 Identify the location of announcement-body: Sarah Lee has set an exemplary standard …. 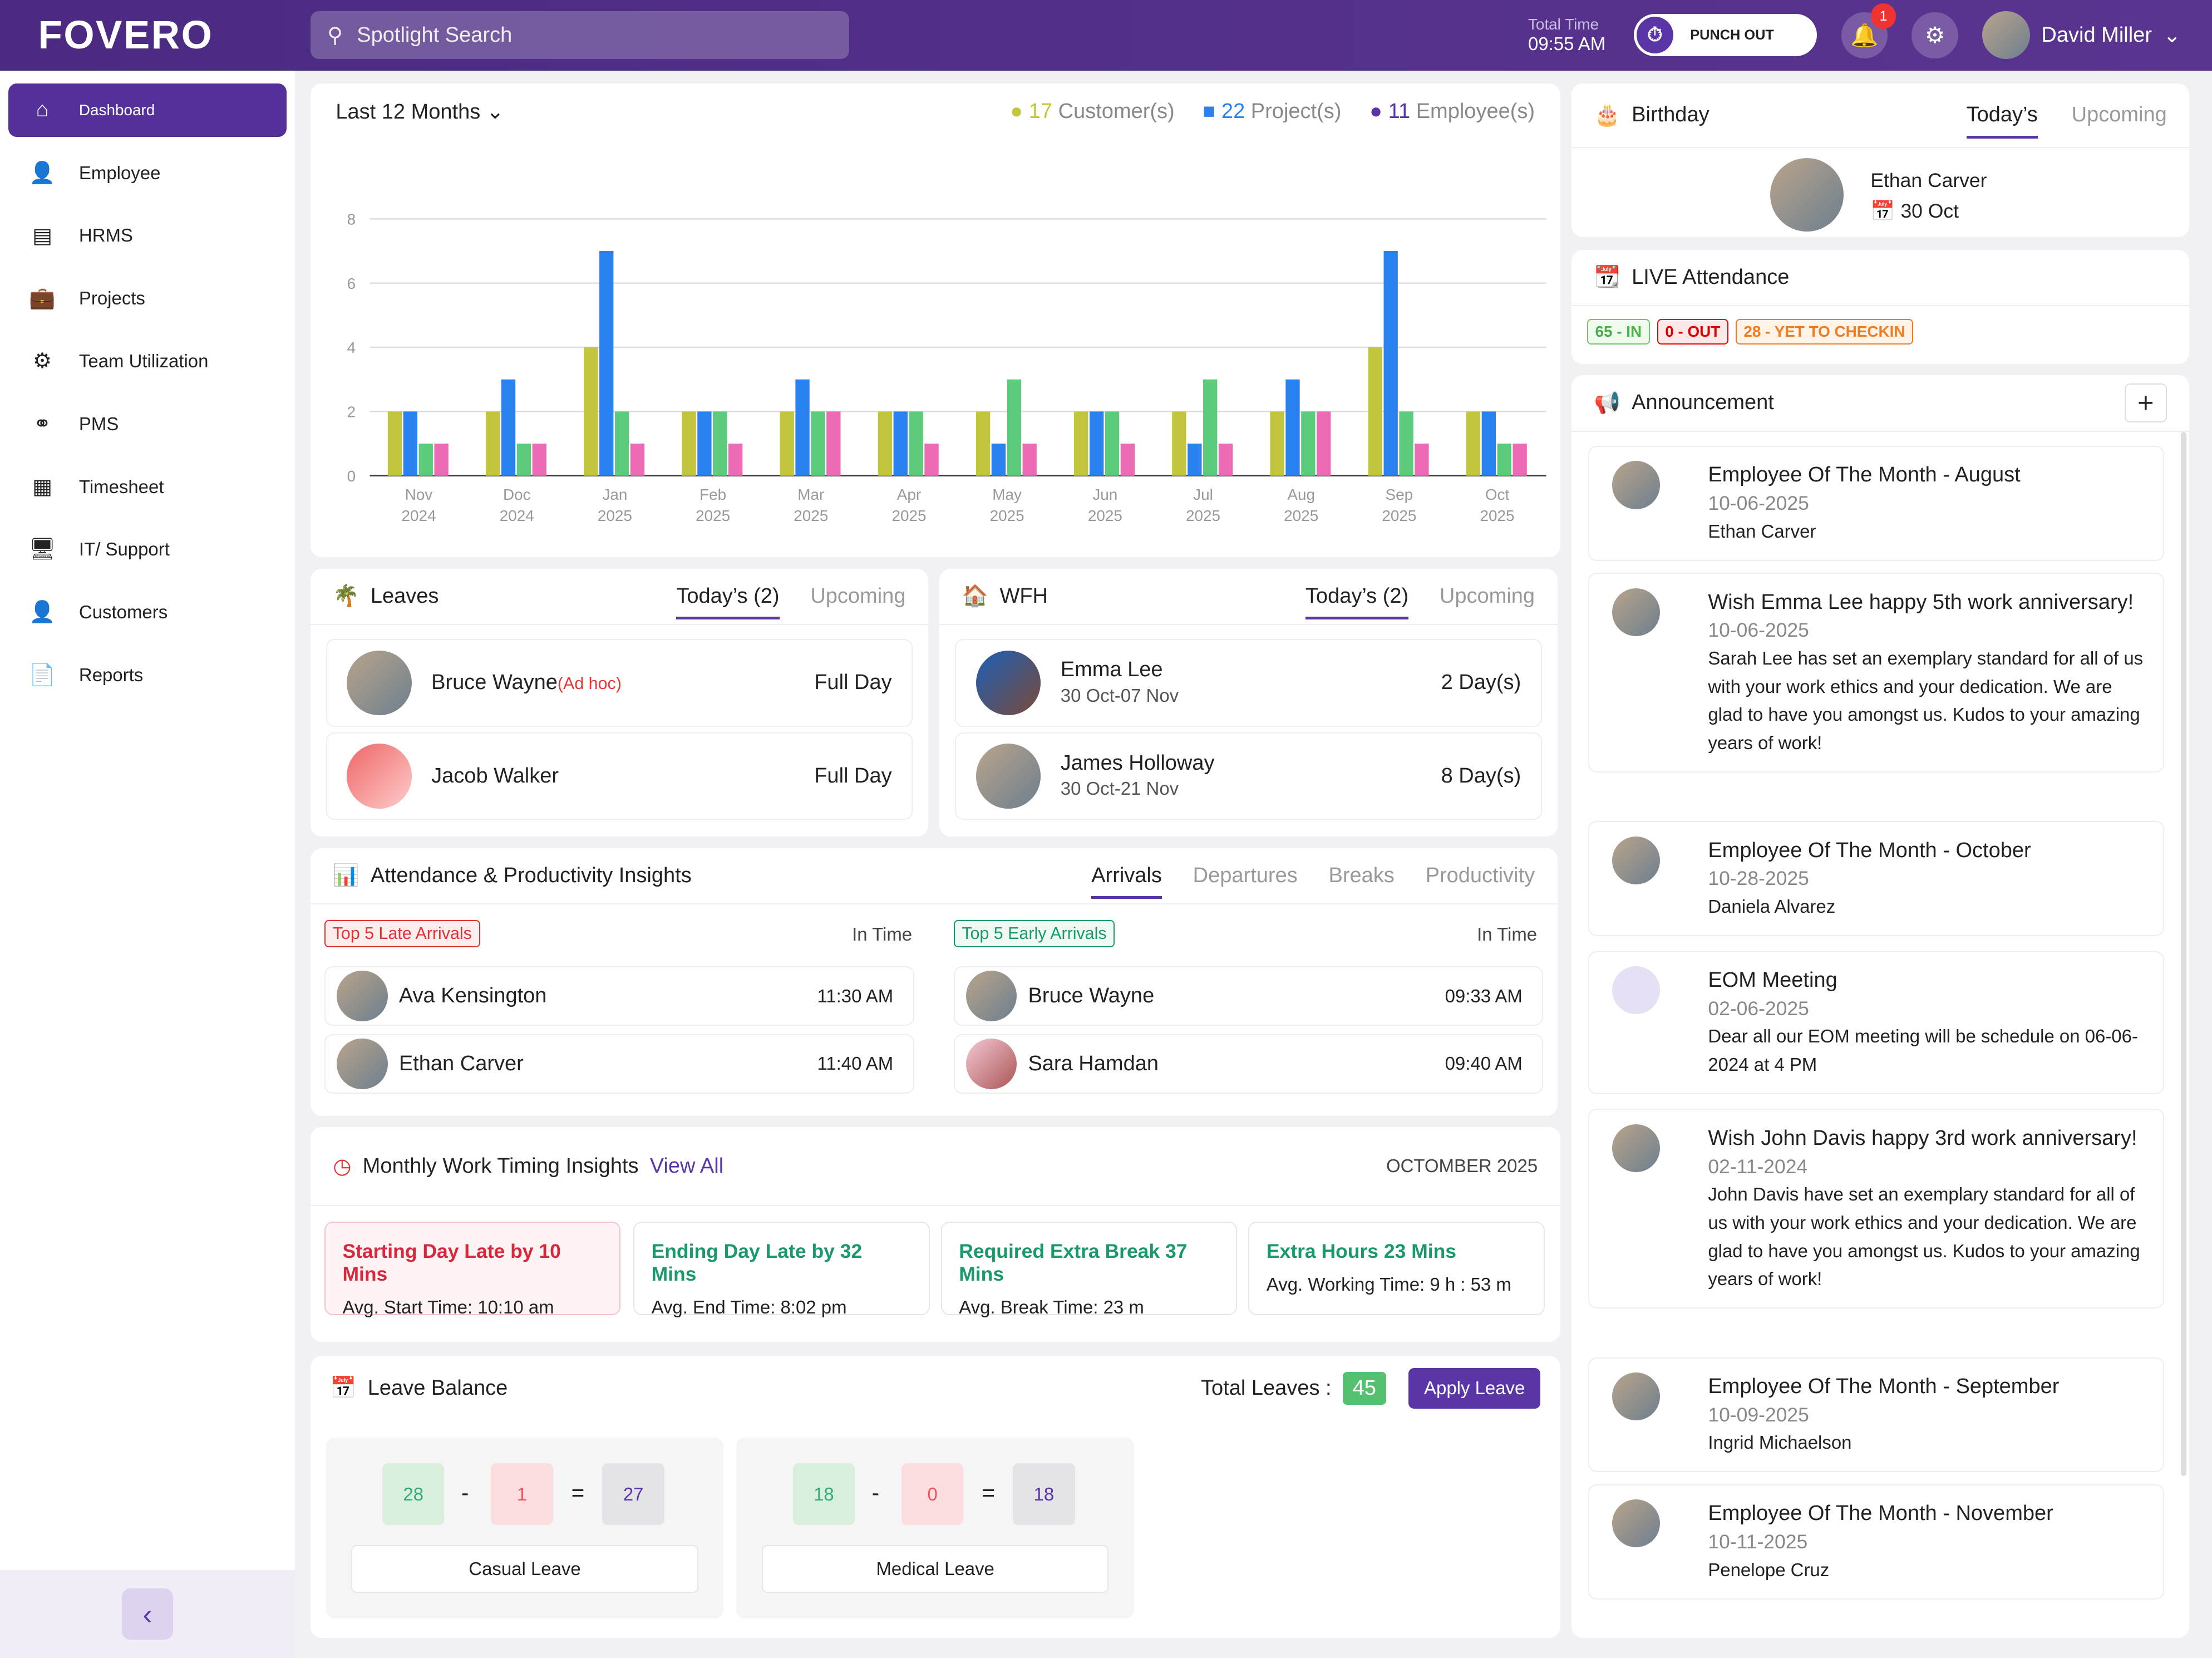
(1926, 700).